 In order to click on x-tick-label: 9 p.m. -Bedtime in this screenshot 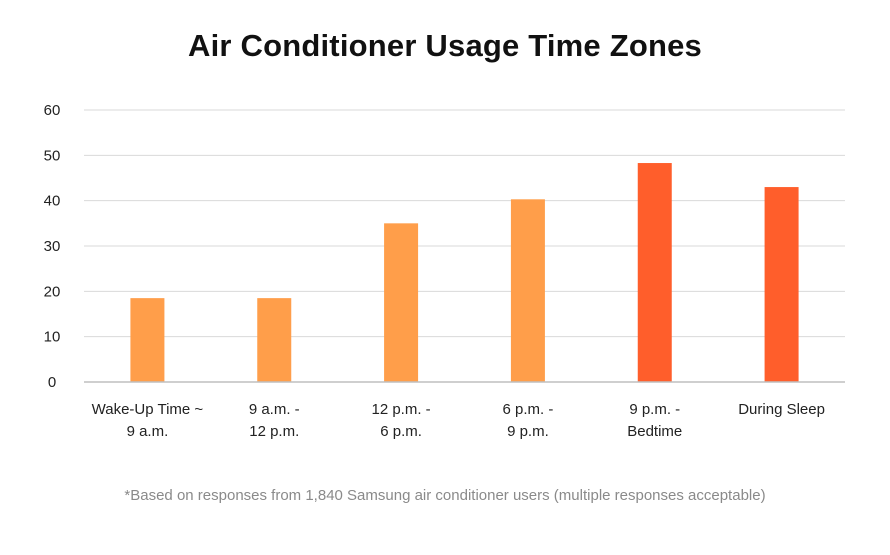, I will do `click(654, 420)`.